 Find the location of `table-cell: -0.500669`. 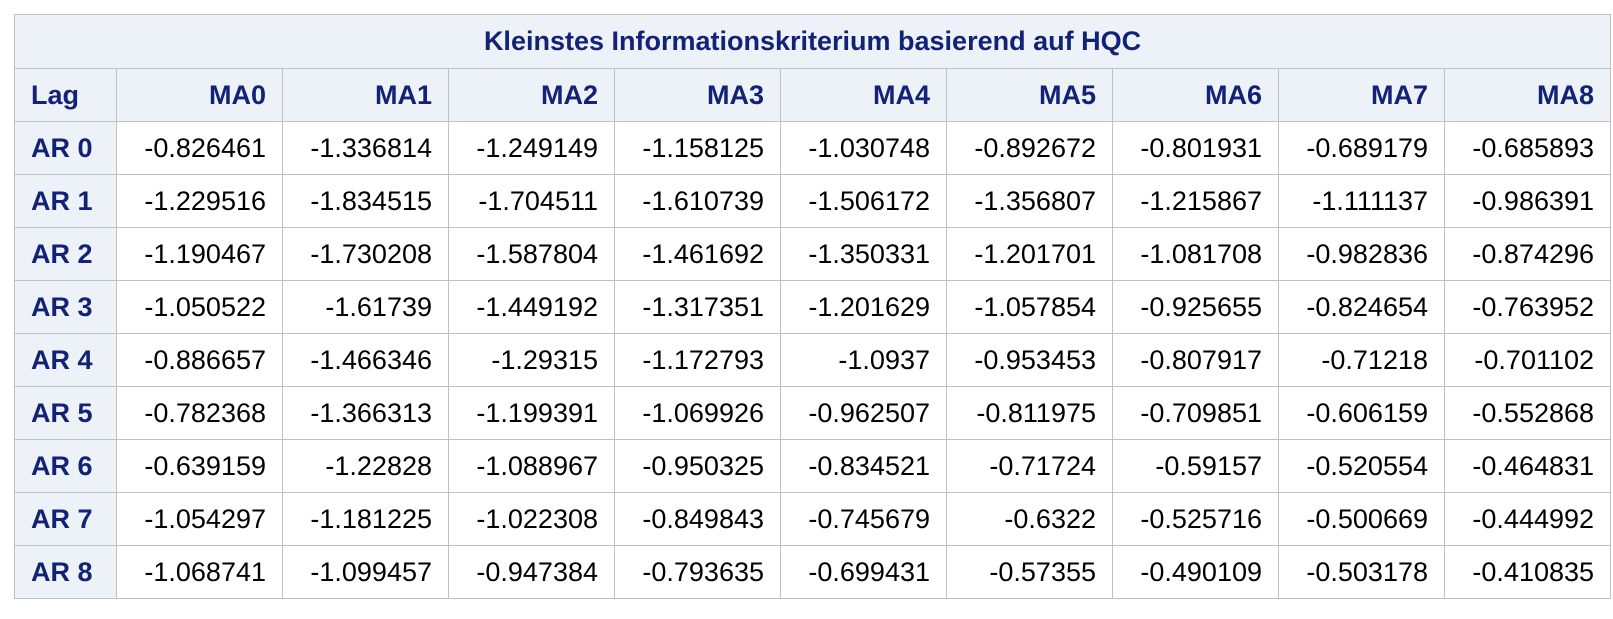

table-cell: -0.500669 is located at coordinates (1361, 519).